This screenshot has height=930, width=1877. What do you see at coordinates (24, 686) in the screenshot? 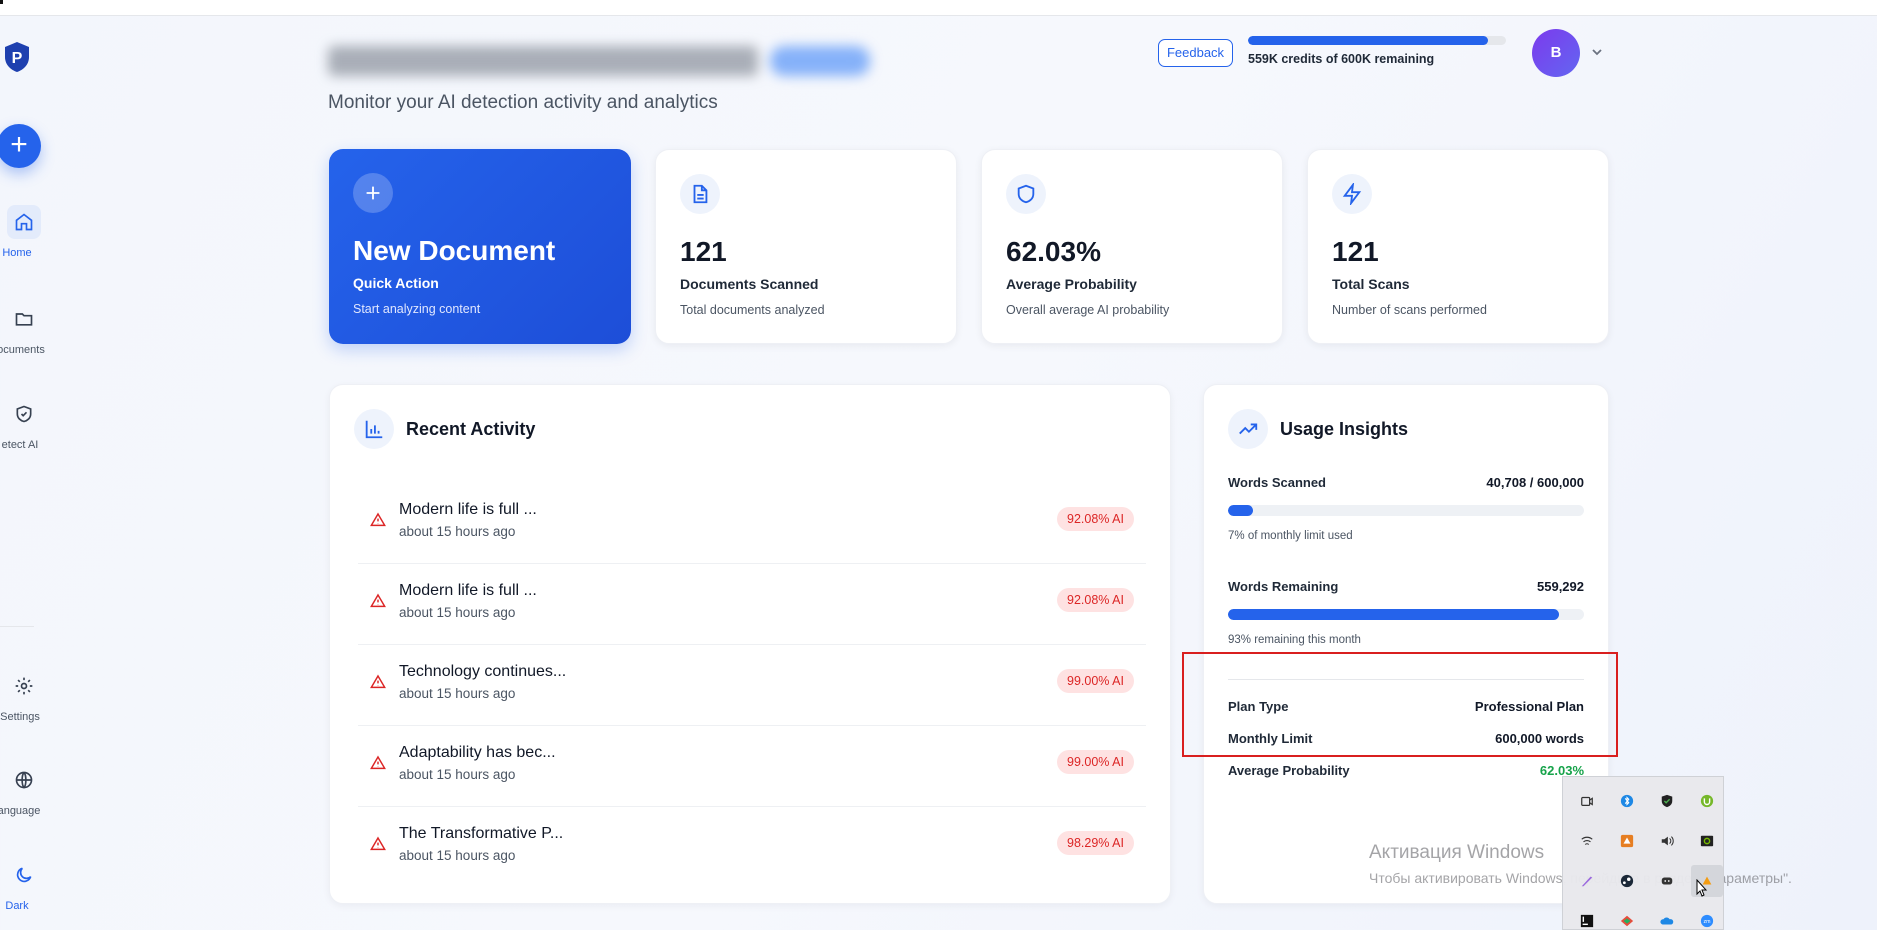
I see `gear-icon` at bounding box center [24, 686].